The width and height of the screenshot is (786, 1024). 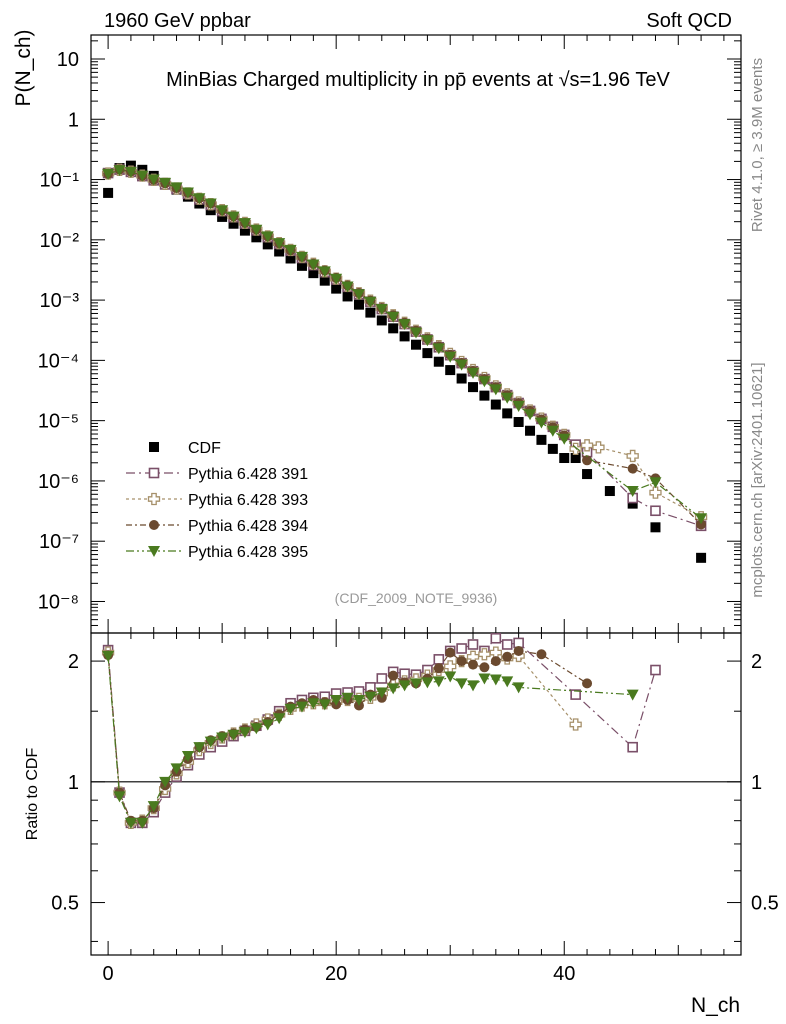 What do you see at coordinates (336, 974) in the screenshot?
I see `x-tick-label: 20` at bounding box center [336, 974].